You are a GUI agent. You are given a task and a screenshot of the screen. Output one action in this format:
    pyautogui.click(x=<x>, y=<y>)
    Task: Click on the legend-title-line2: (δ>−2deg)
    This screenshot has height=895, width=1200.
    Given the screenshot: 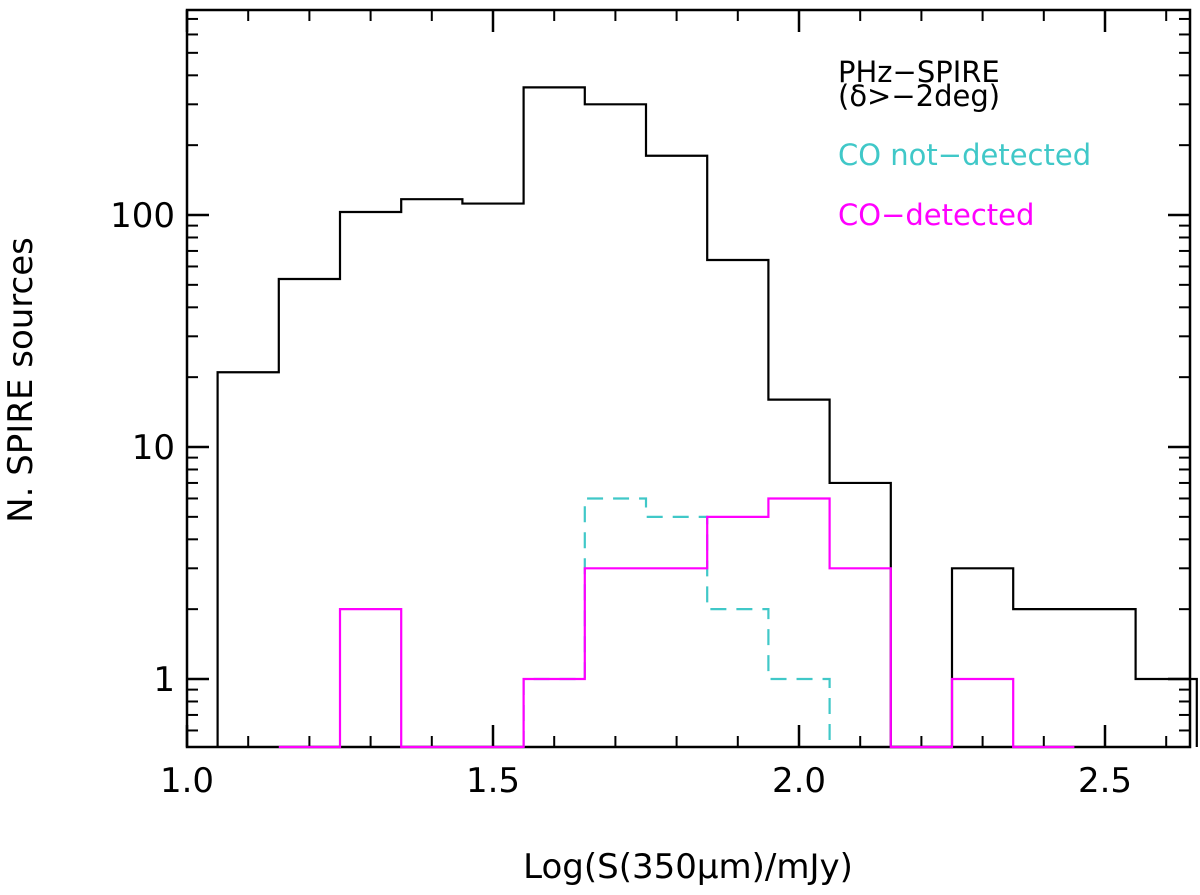 What is the action you would take?
    pyautogui.click(x=919, y=96)
    